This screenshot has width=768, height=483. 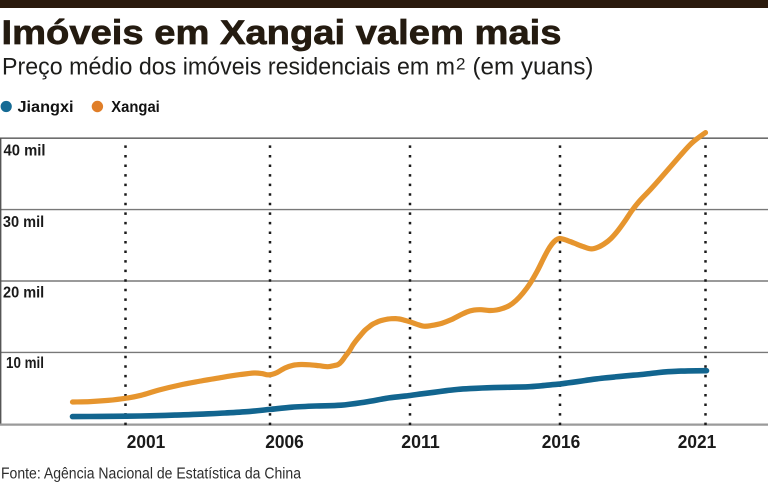 I want to click on svg-text: 10 mil, so click(x=25, y=363).